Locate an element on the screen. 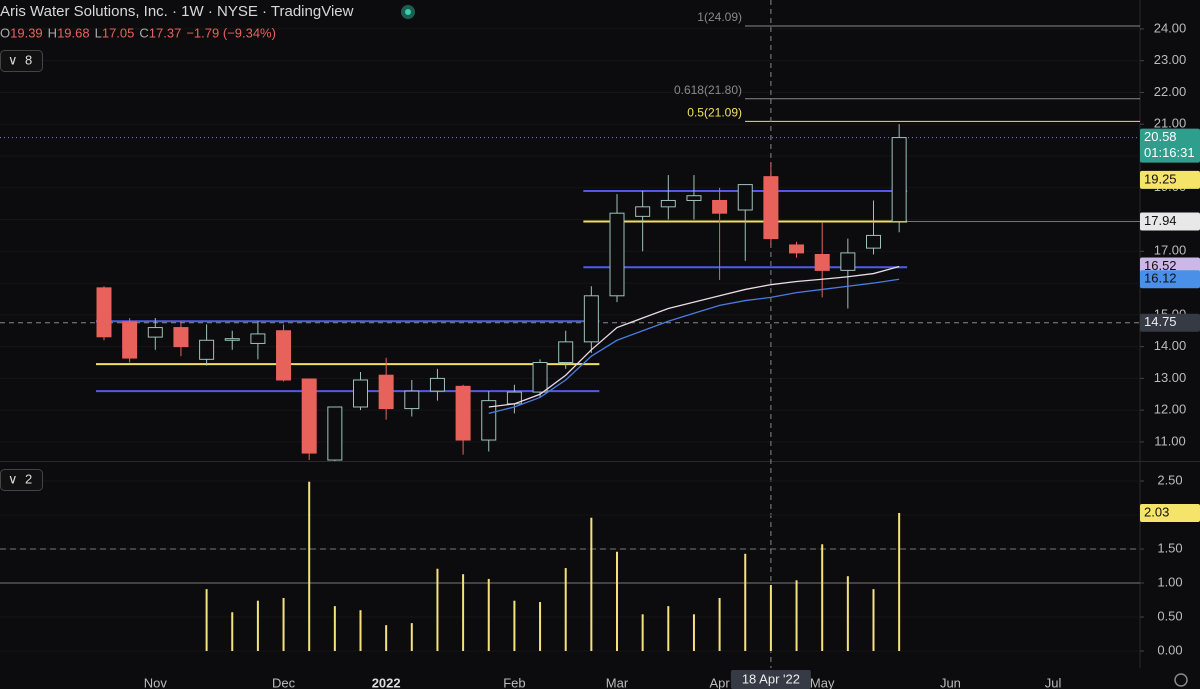  x-tick-label: Jun is located at coordinates (950, 682).